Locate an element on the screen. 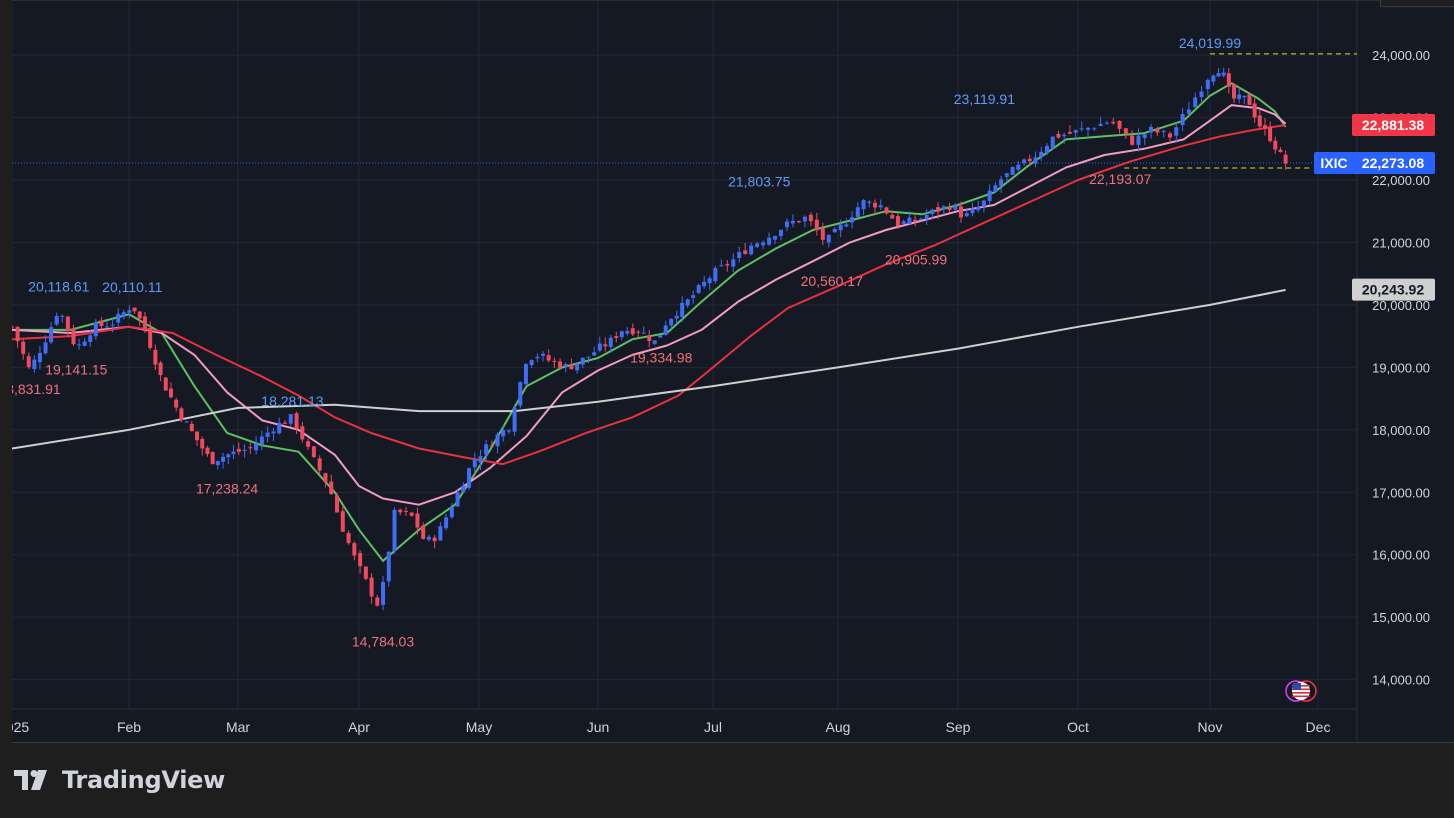 This screenshot has width=1454, height=818. price-tag is located at coordinates (1393, 162).